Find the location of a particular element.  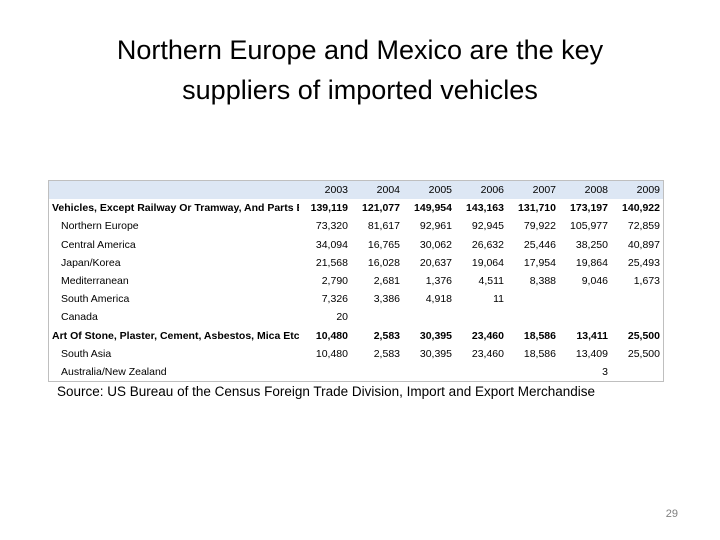

value-cell: 139,119 is located at coordinates (329, 208).